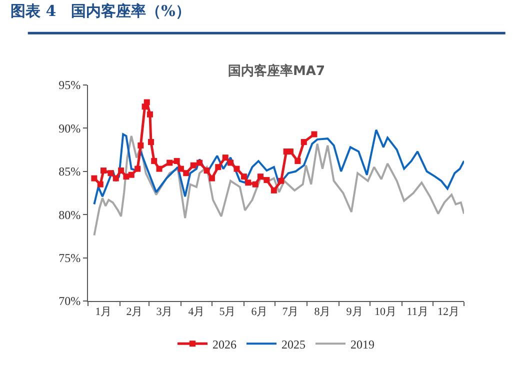 The height and width of the screenshot is (371, 524). Describe the element at coordinates (449, 312) in the screenshot. I see `x-tick-label: 12月` at that location.